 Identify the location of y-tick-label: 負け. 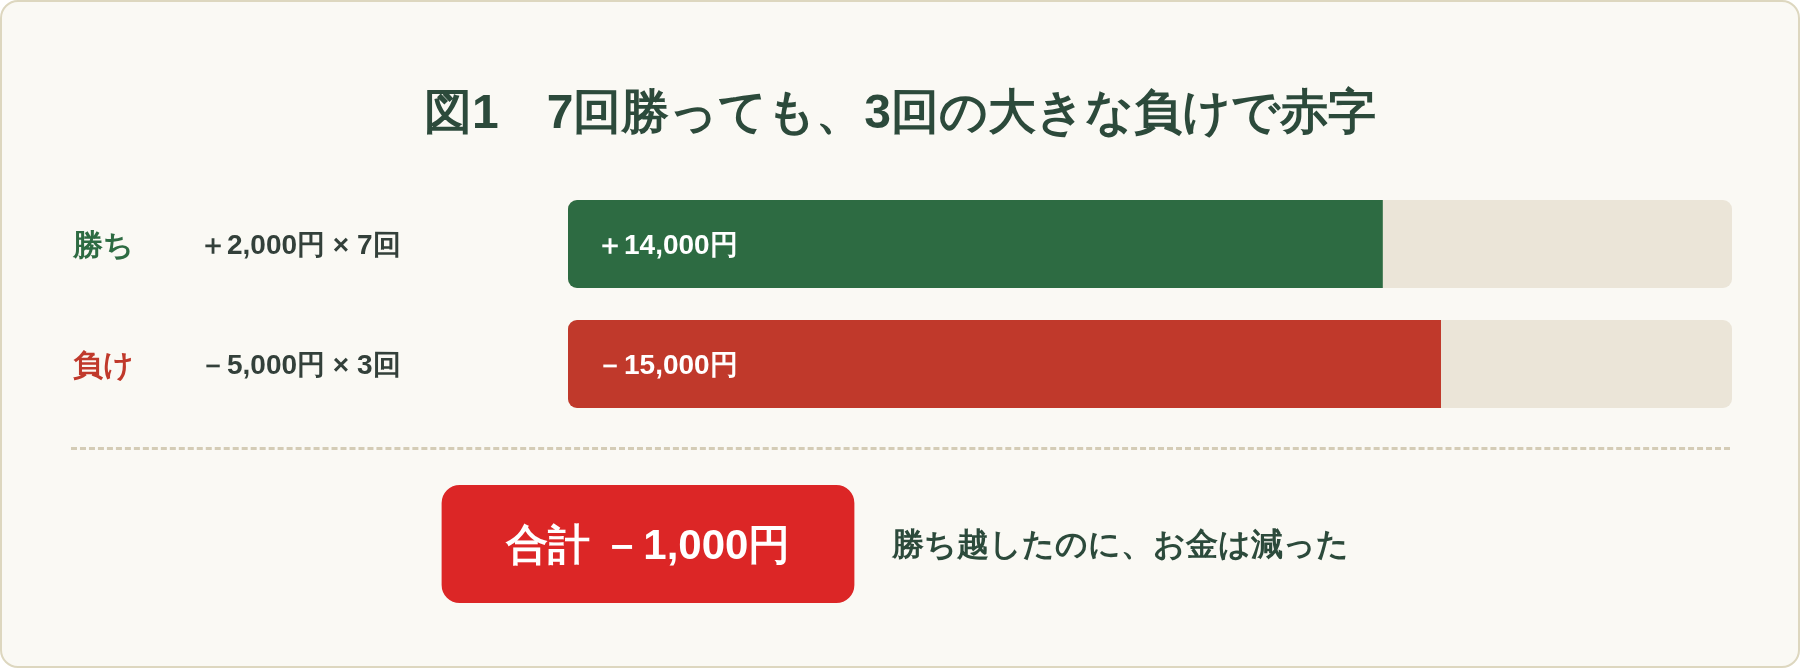
(103, 364).